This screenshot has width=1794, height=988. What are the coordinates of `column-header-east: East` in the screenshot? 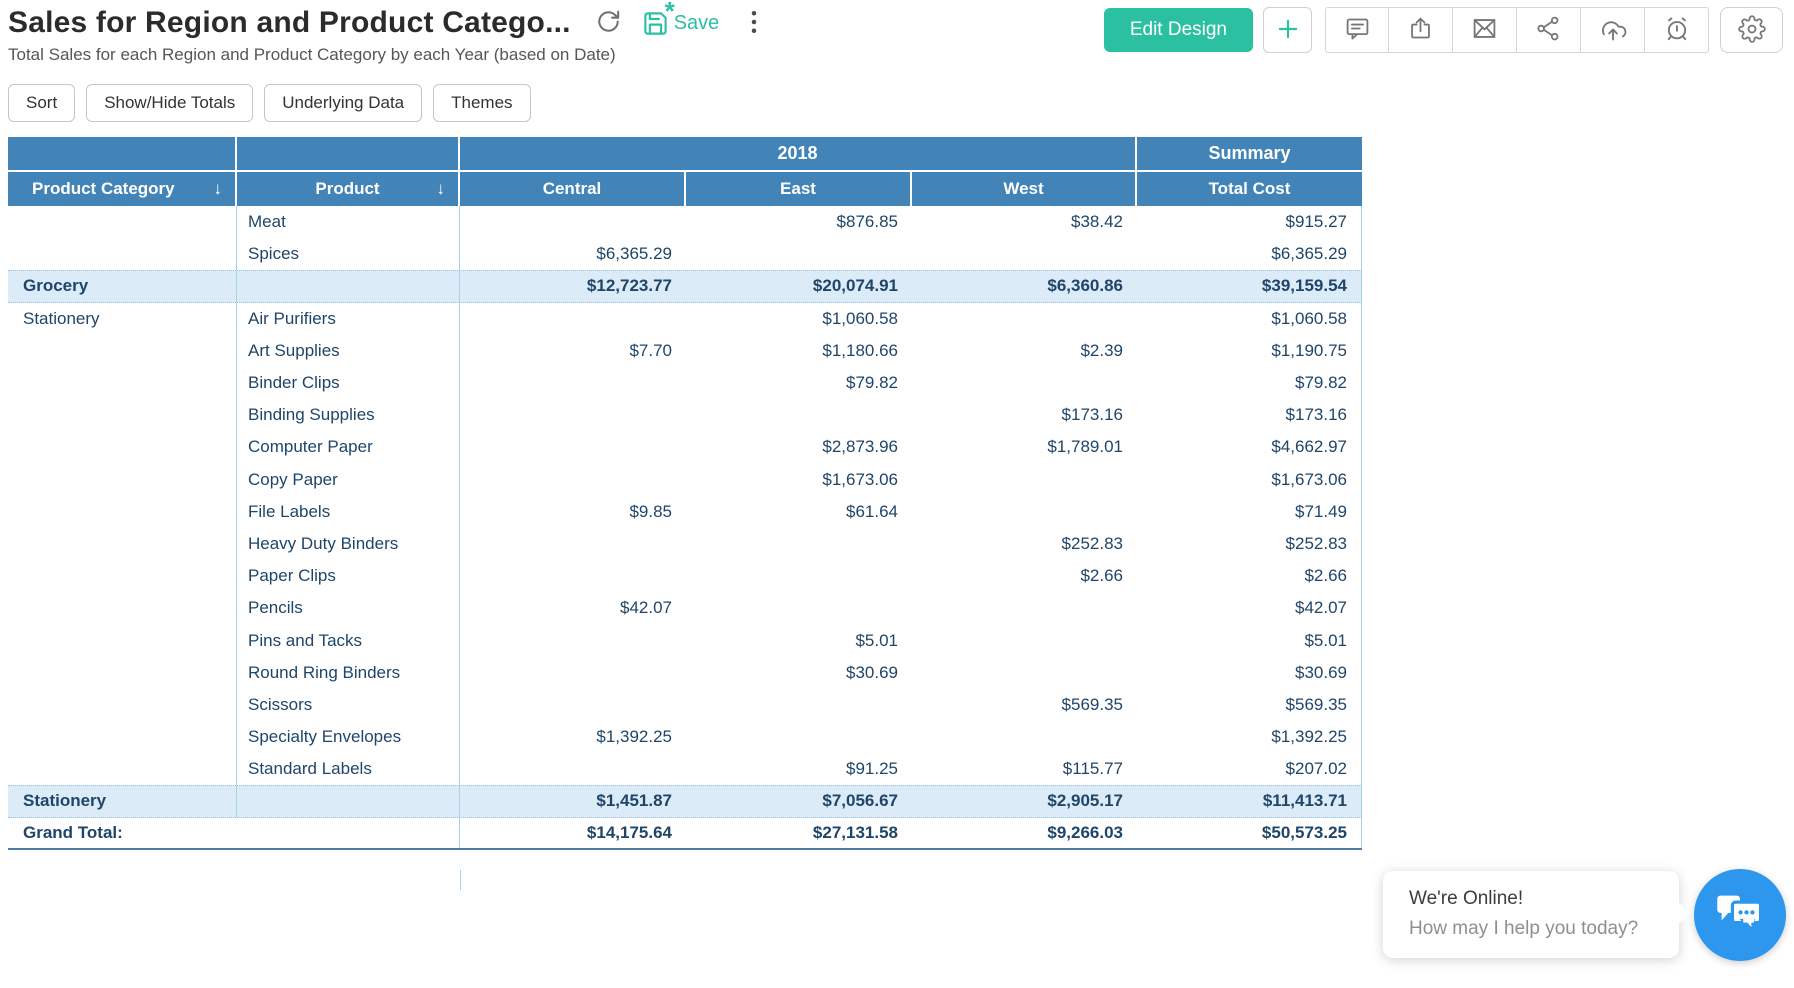 It's located at (799, 189).